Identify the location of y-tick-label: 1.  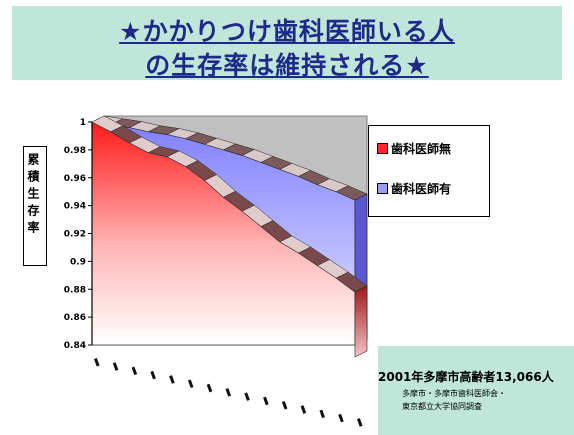
(83, 123).